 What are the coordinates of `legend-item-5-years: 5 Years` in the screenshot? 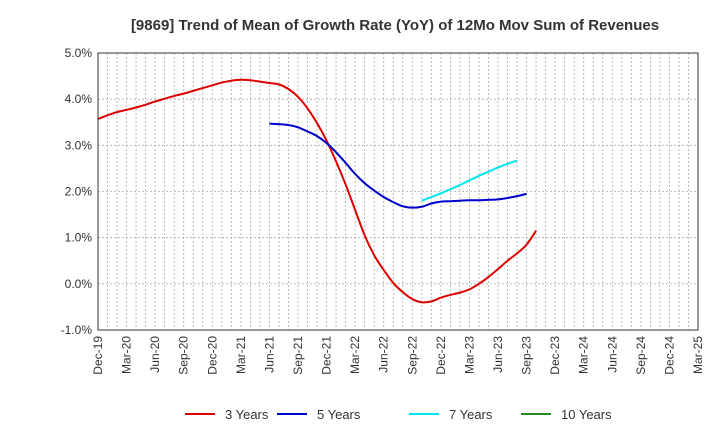 It's located at (319, 414).